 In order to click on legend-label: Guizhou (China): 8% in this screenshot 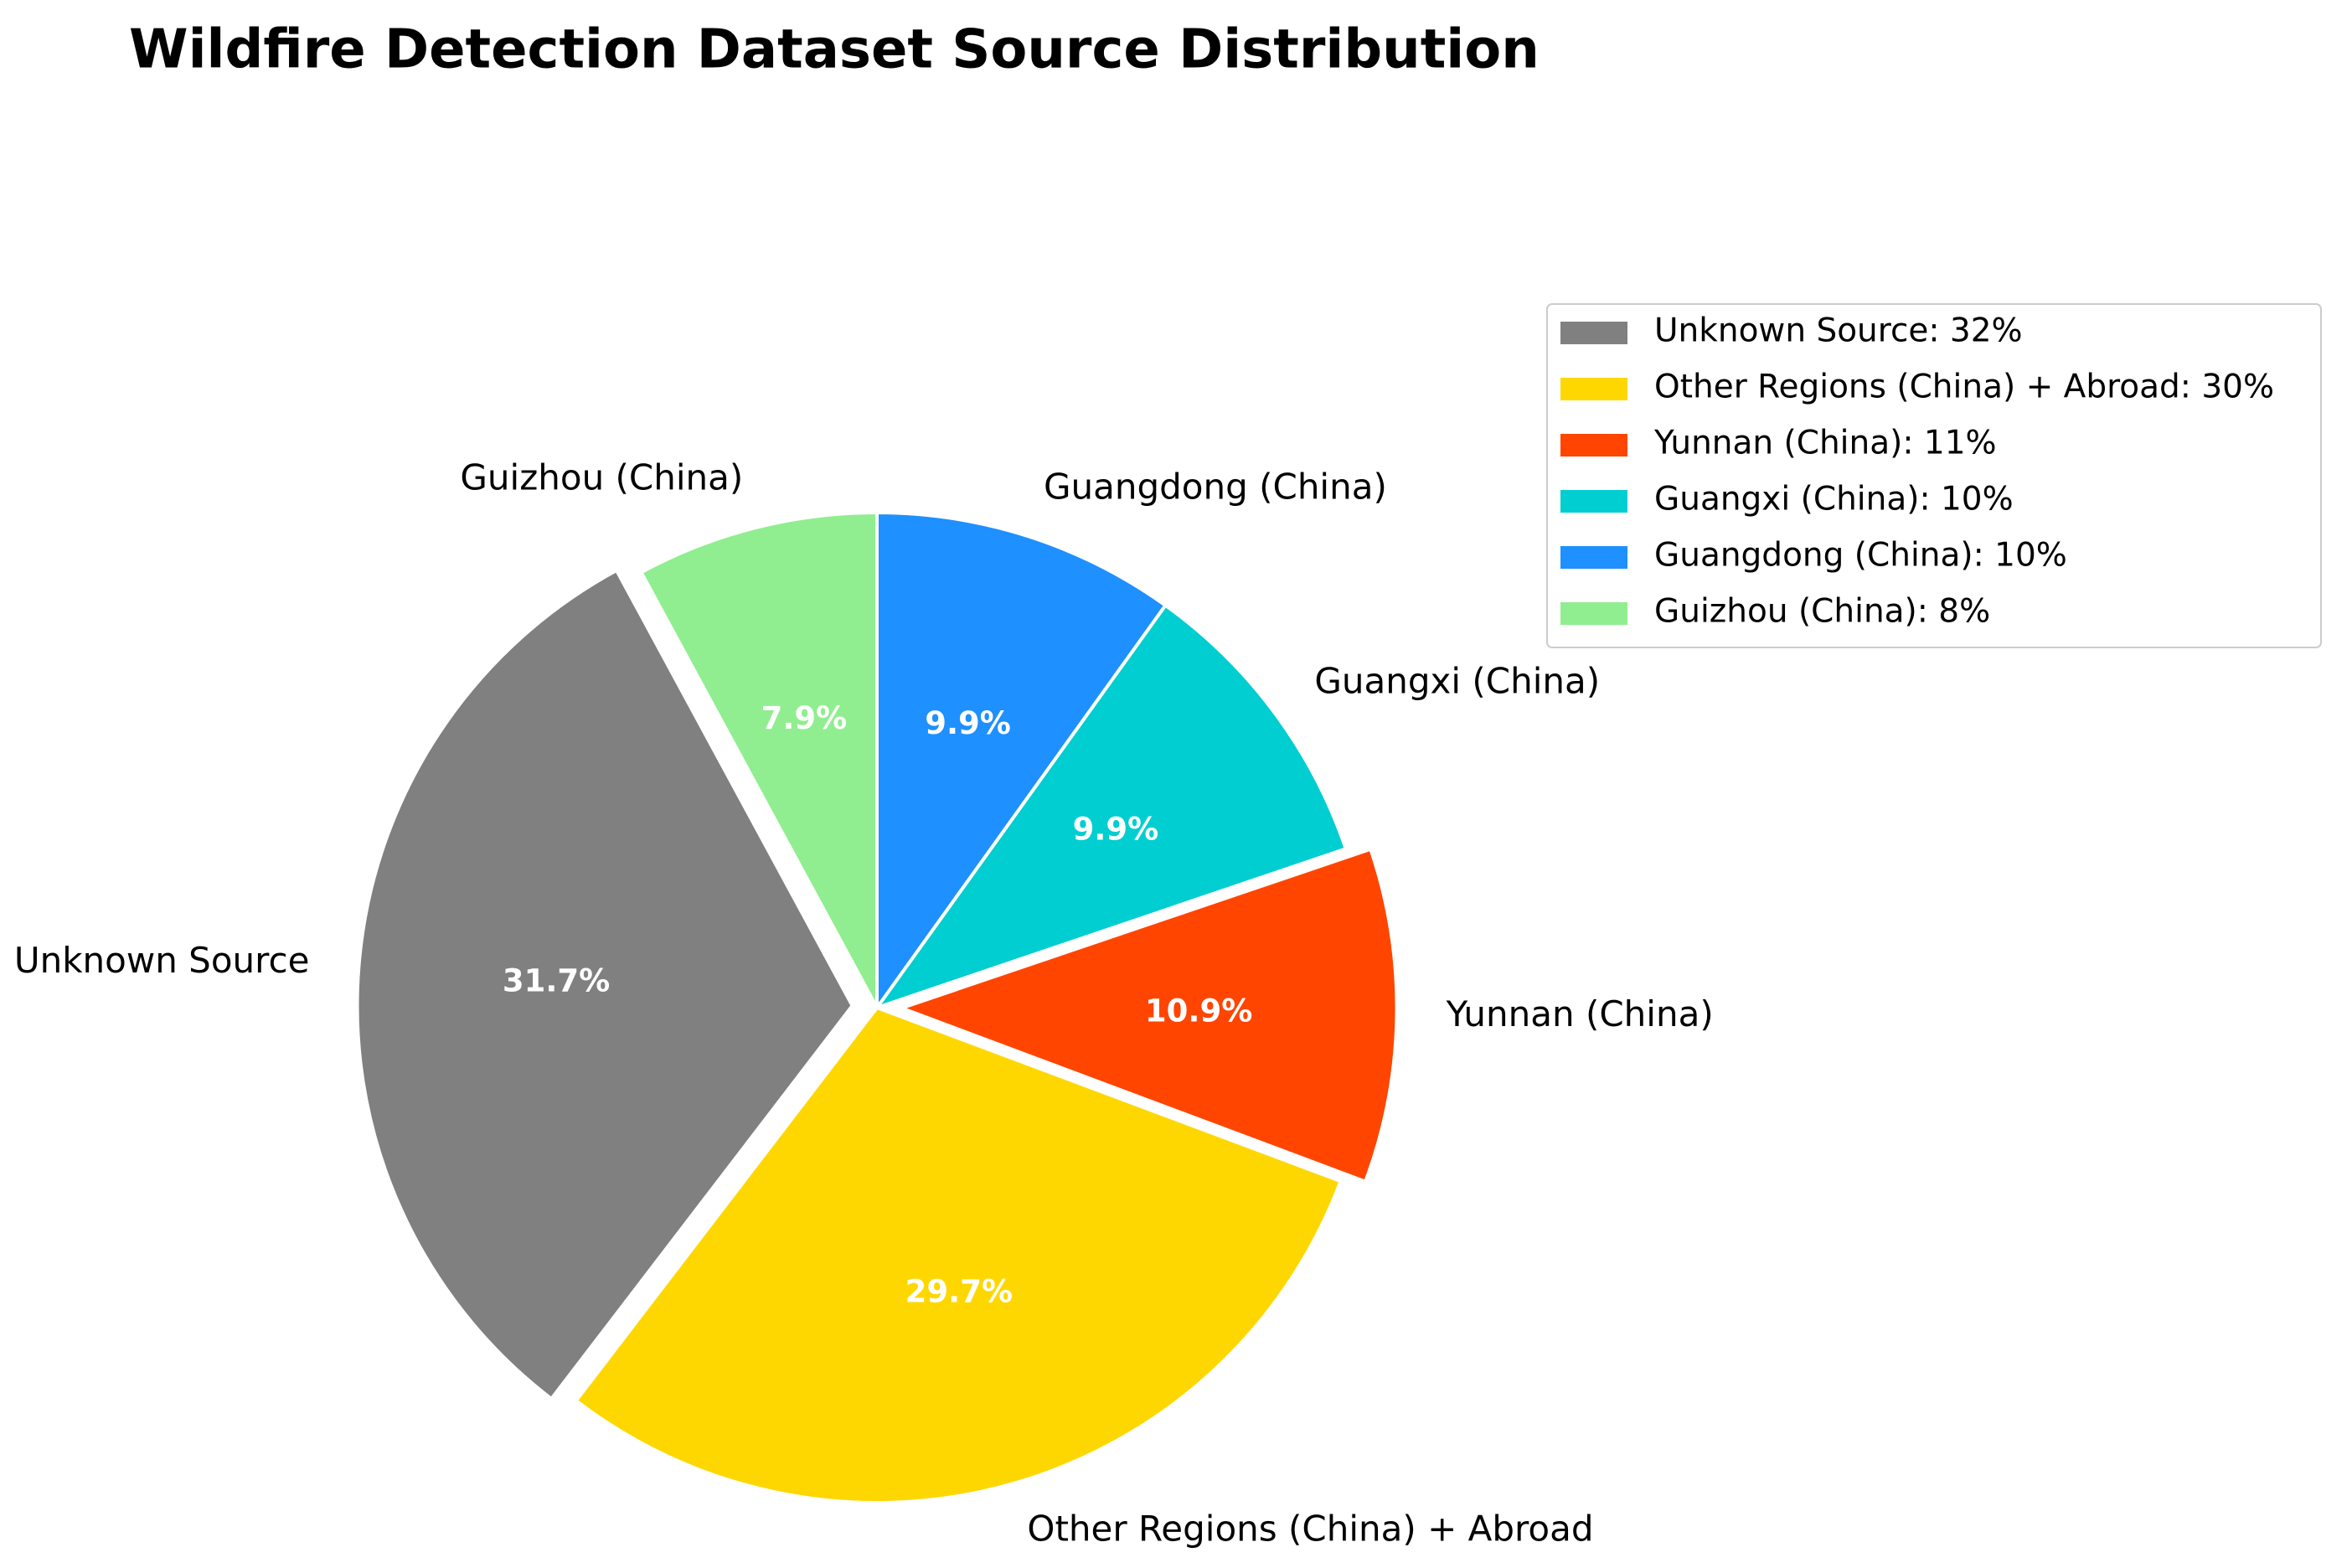, I will do `click(1822, 612)`.